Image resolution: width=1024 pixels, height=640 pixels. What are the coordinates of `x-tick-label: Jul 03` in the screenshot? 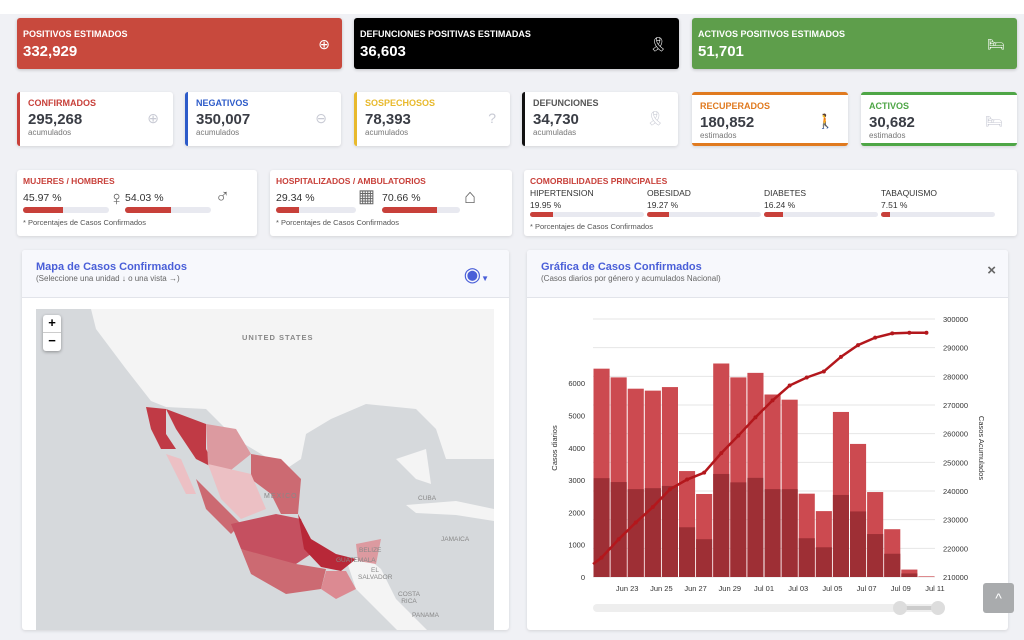 It's located at (798, 588).